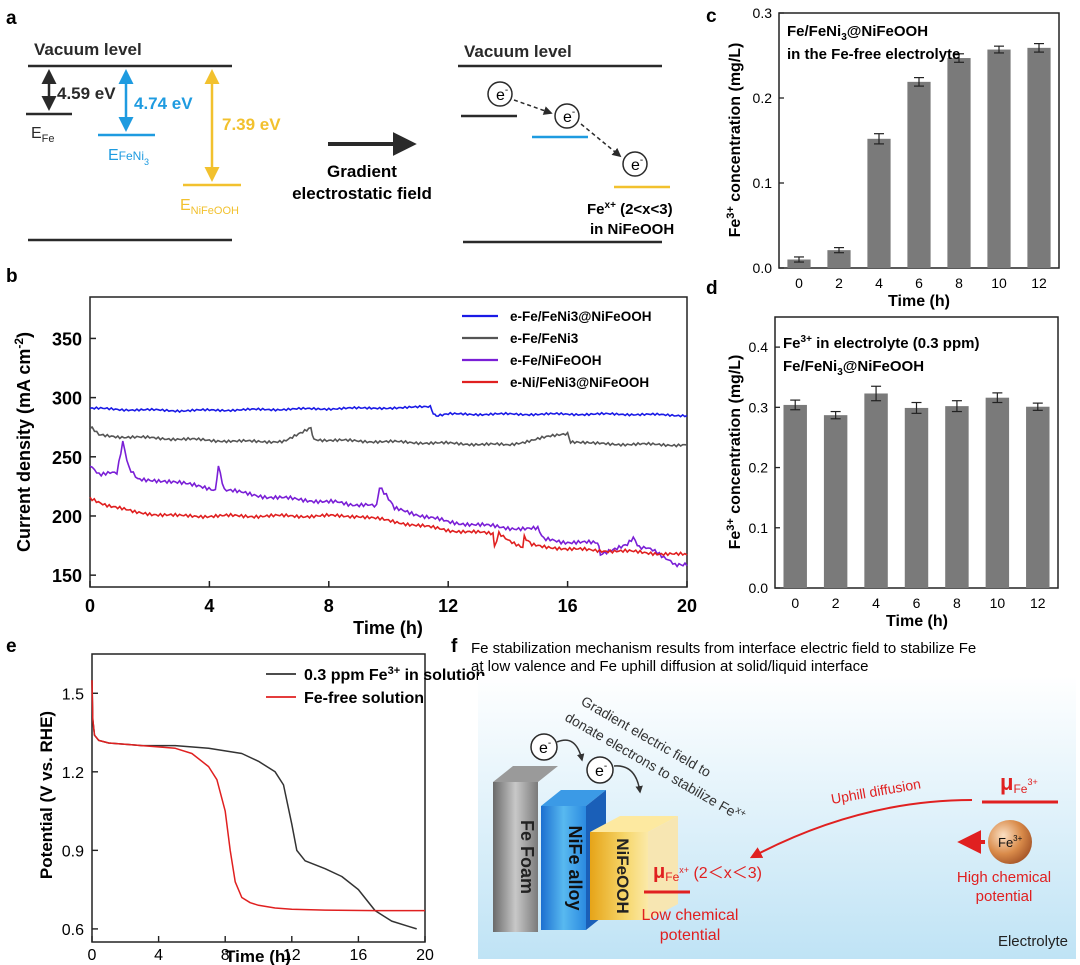 This screenshot has height=965, width=1080. Describe the element at coordinates (73, 851) in the screenshot. I see `y-tick-label-e: 0.9` at that location.